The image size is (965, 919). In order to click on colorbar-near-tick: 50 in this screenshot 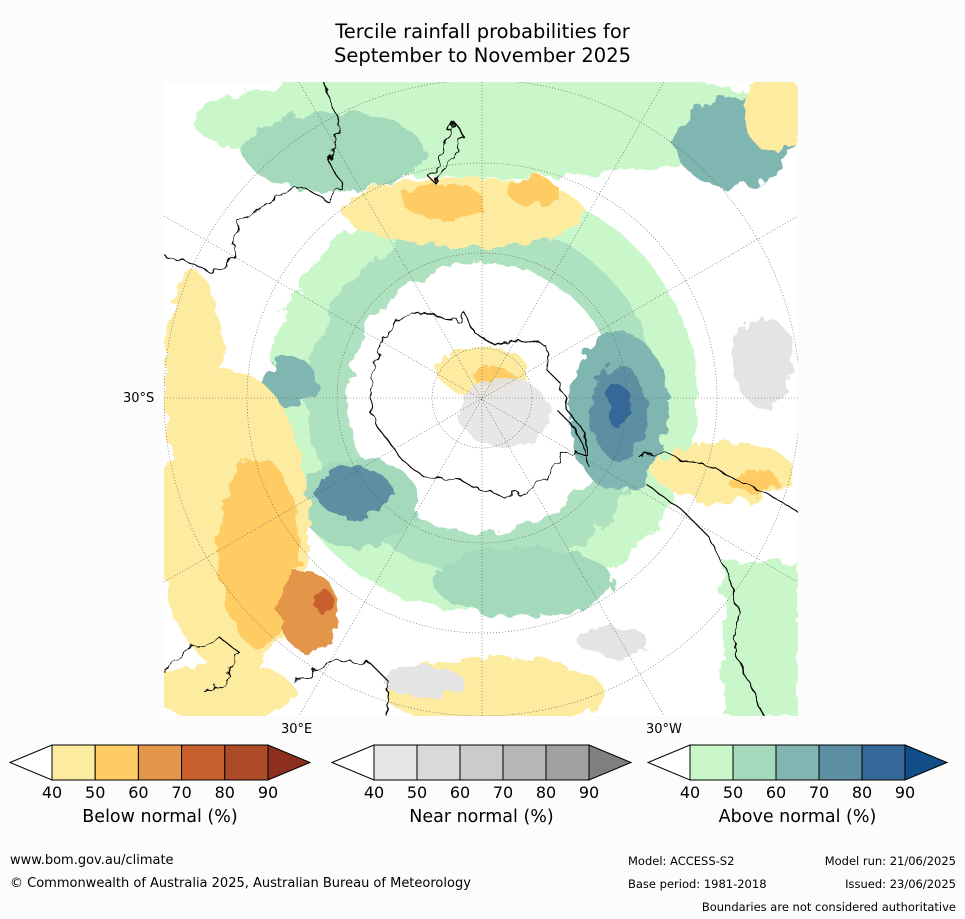, I will do `click(417, 792)`.